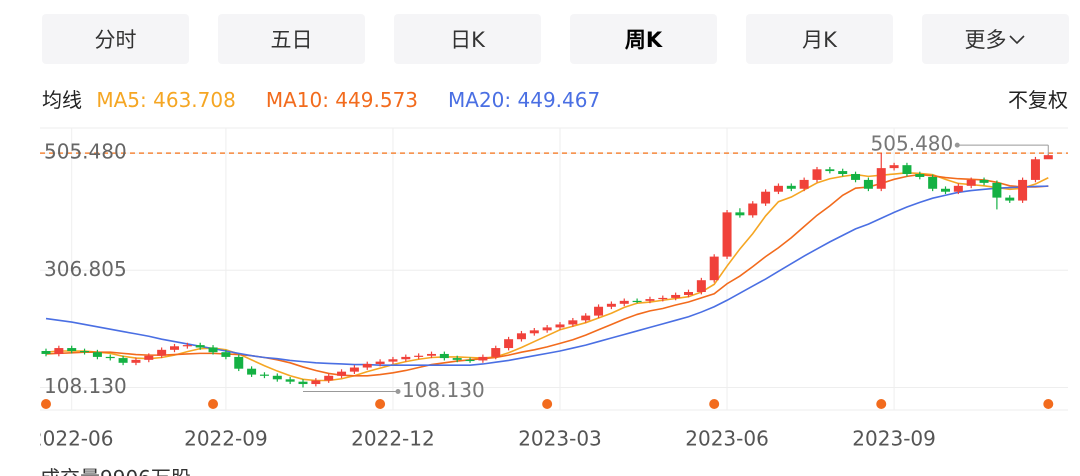 This screenshot has height=476, width=1080. I want to click on tab: 月K, so click(819, 39).